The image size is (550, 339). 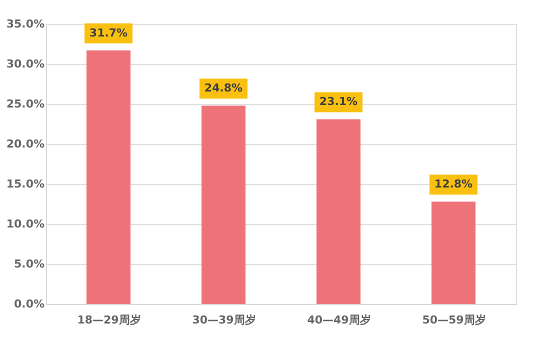 What do you see at coordinates (453, 184) in the screenshot?
I see `data-label: 12.8%` at bounding box center [453, 184].